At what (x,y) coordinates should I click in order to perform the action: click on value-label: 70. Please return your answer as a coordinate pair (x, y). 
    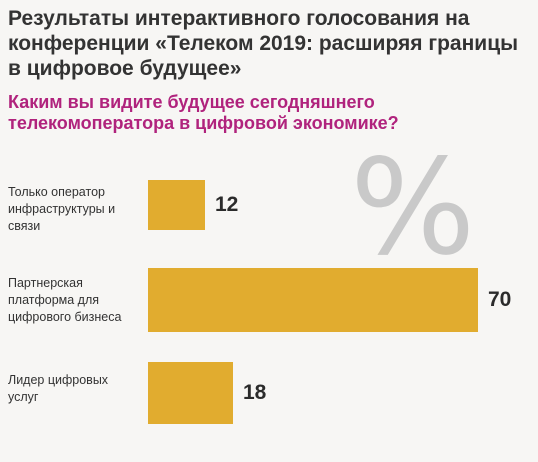
    Looking at the image, I should click on (500, 299).